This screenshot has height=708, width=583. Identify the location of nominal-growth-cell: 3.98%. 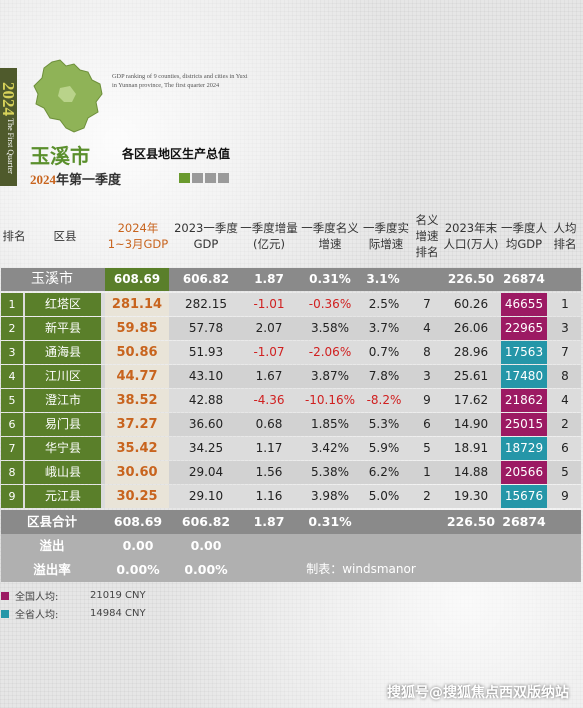
(330, 496).